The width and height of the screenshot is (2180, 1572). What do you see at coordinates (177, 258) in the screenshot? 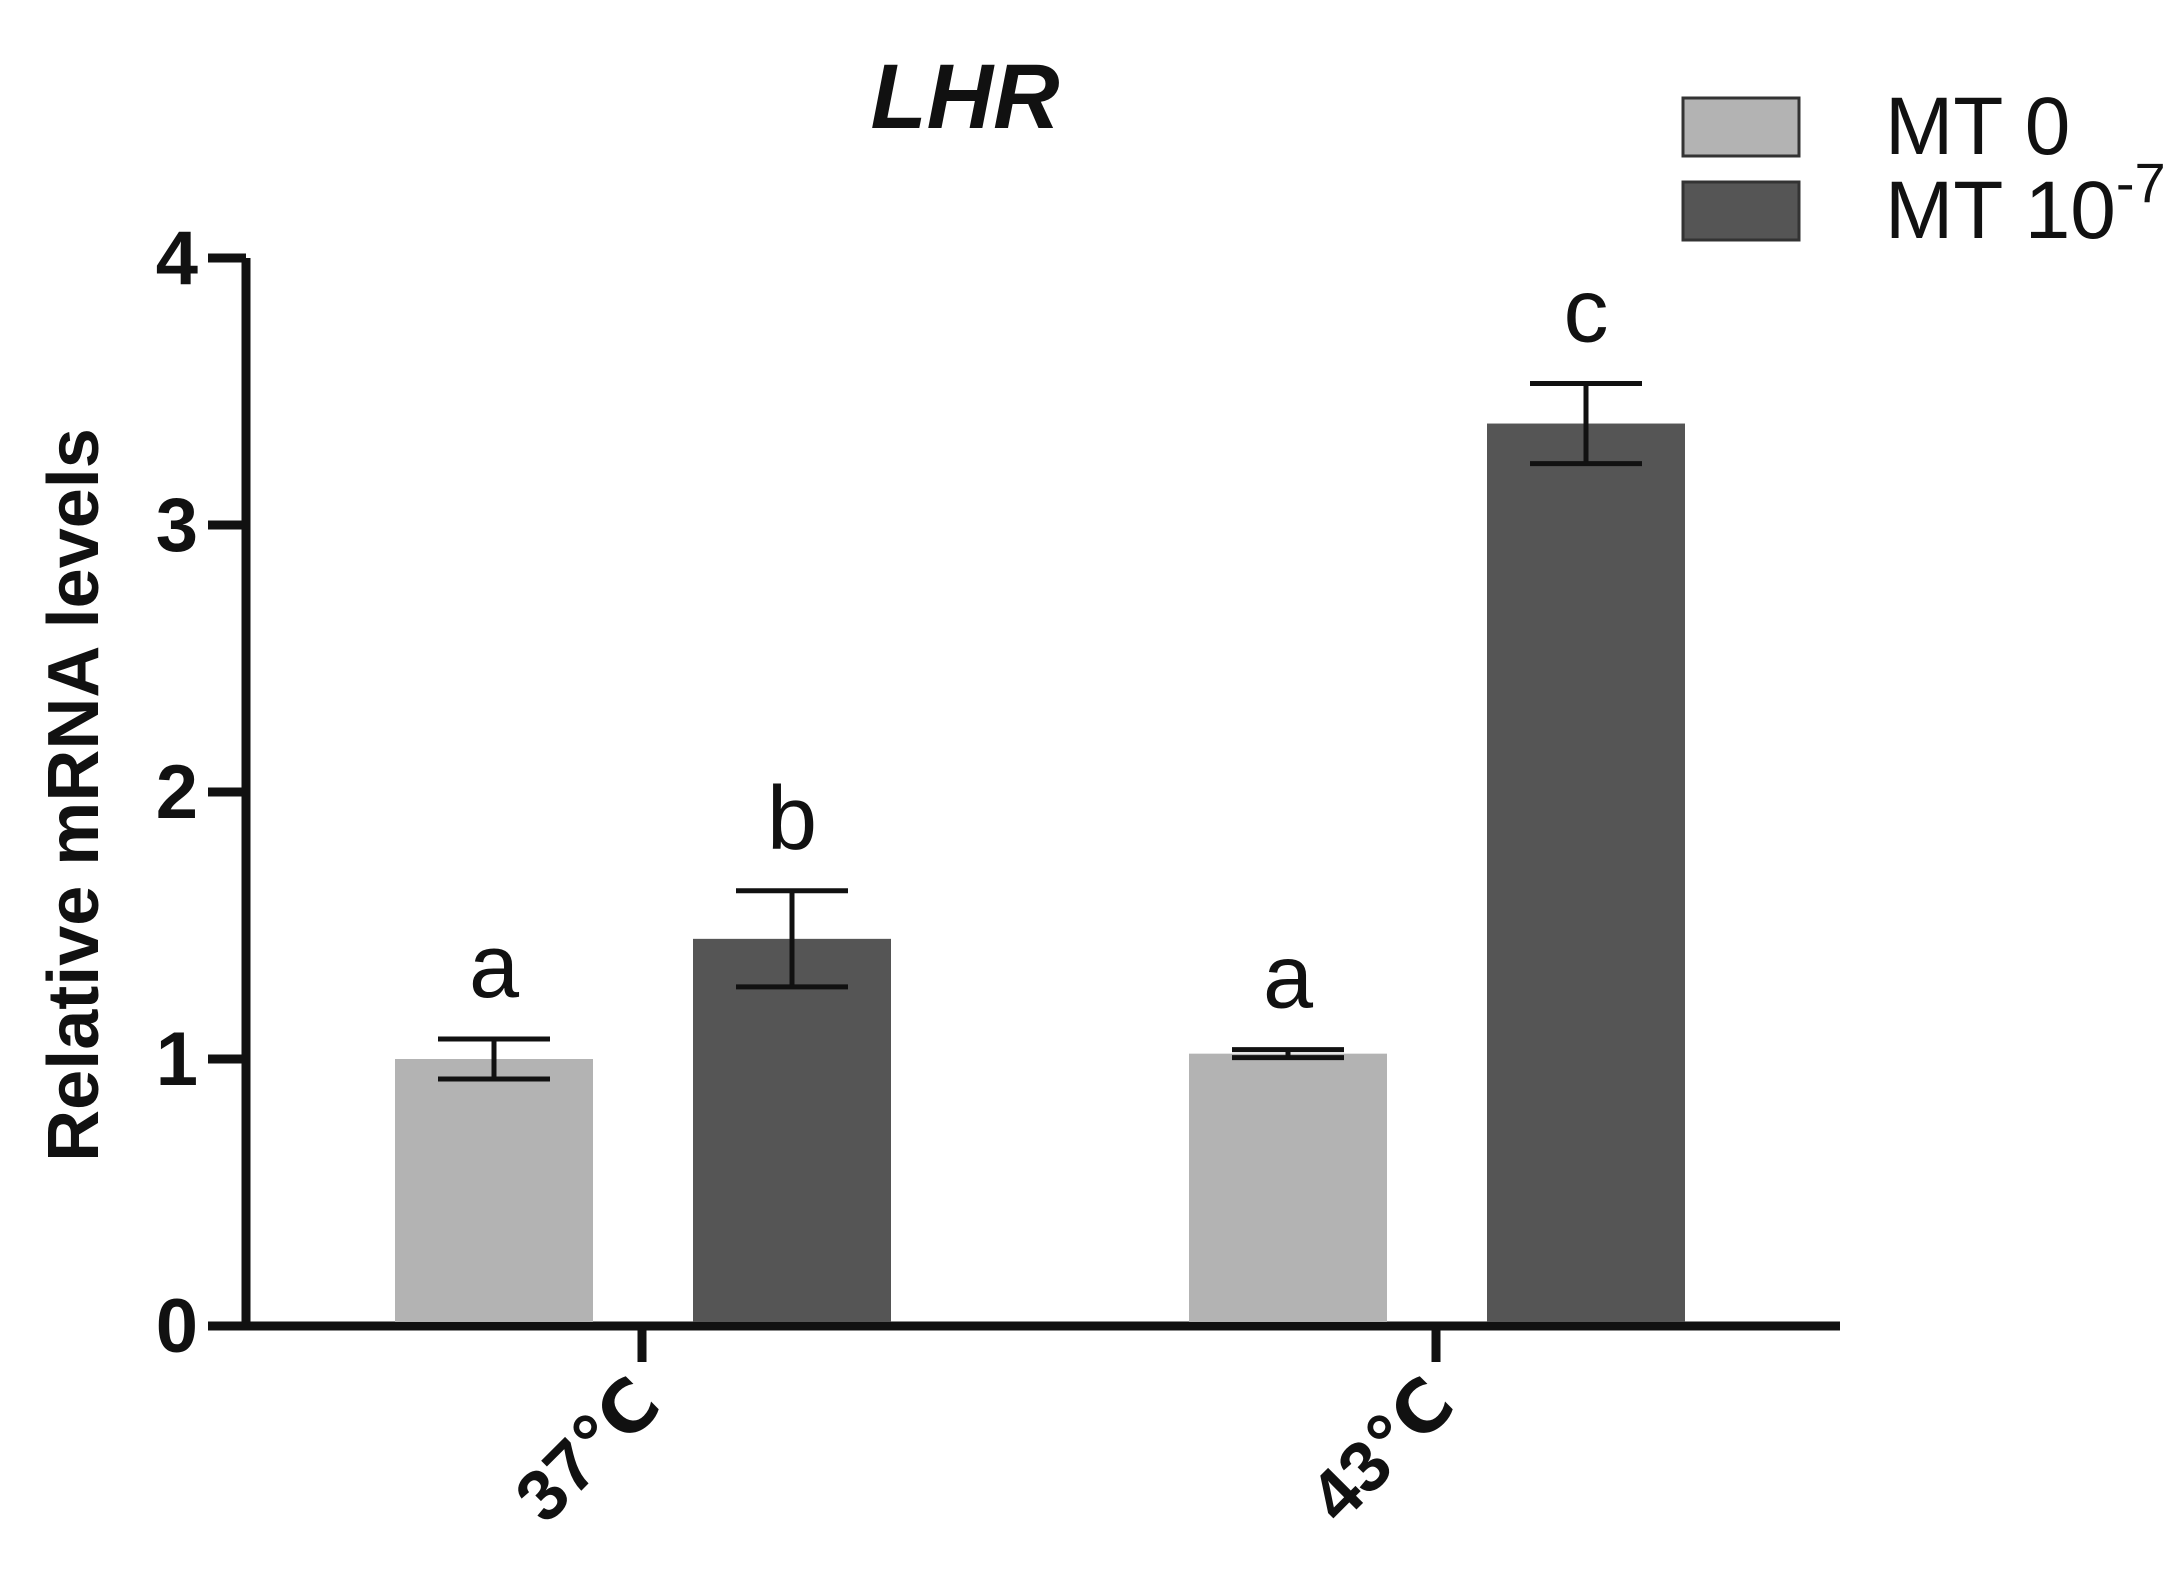
I see `y-tick-label: 4` at bounding box center [177, 258].